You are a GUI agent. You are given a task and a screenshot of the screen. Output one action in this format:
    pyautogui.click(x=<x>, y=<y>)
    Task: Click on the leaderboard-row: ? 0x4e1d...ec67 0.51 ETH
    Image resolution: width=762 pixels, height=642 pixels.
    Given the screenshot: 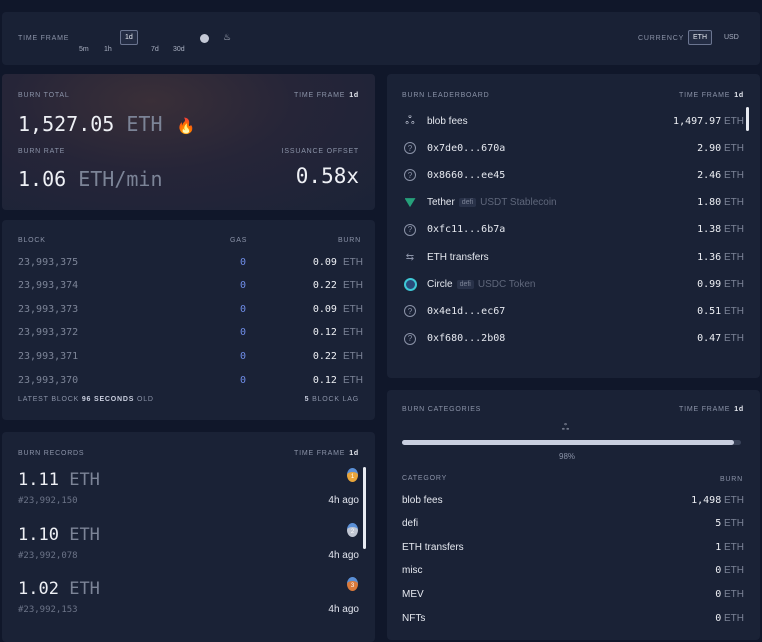 What is the action you would take?
    pyautogui.click(x=573, y=311)
    